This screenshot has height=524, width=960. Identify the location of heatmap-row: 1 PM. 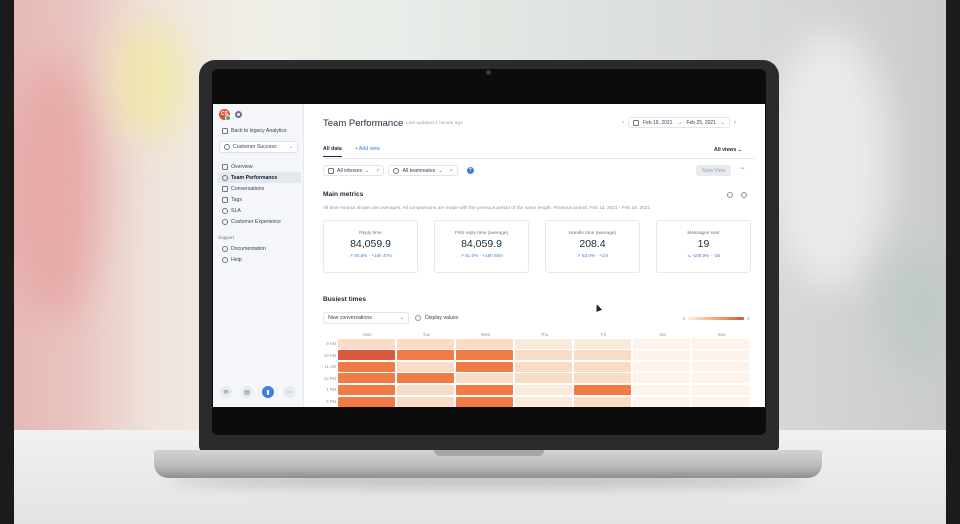
(537, 389).